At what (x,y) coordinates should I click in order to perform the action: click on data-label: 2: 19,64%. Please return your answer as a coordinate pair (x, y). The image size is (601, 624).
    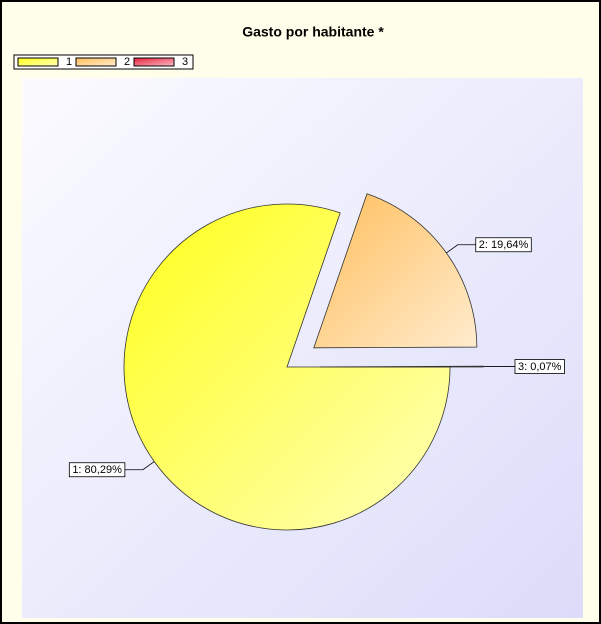
    Looking at the image, I should click on (504, 245).